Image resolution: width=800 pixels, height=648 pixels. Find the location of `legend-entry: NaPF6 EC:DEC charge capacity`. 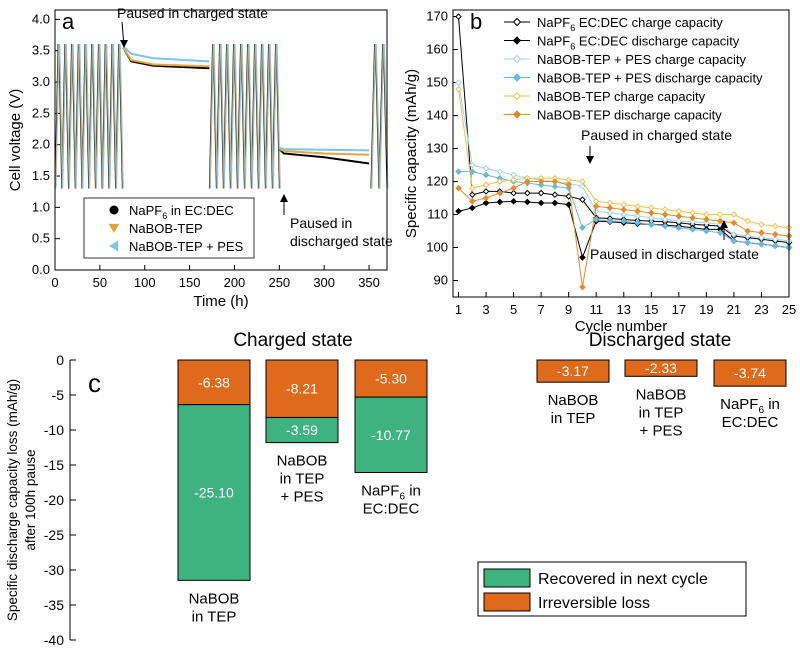

legend-entry: NaPF6 EC:DEC charge capacity is located at coordinates (630, 24).